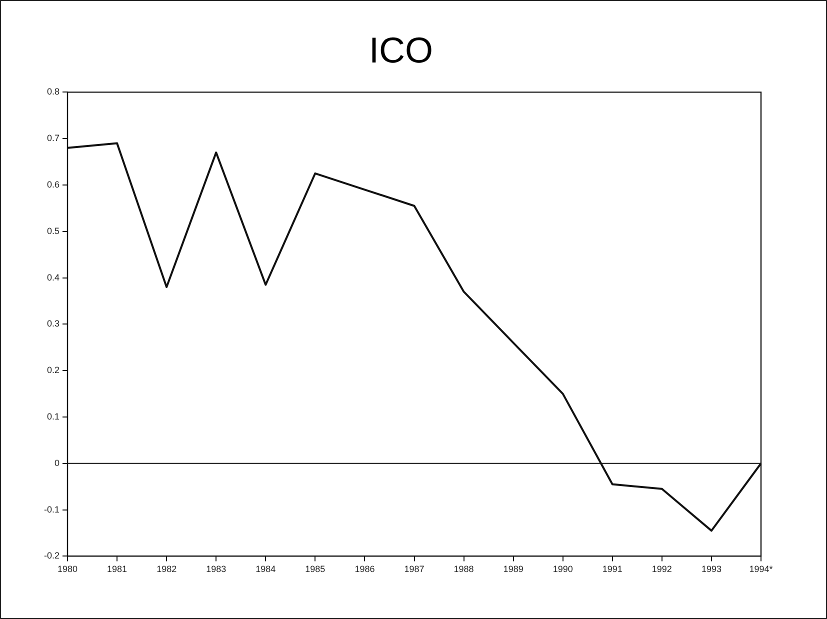 The image size is (827, 619). I want to click on y-tick-label: 0.6, so click(53, 184).